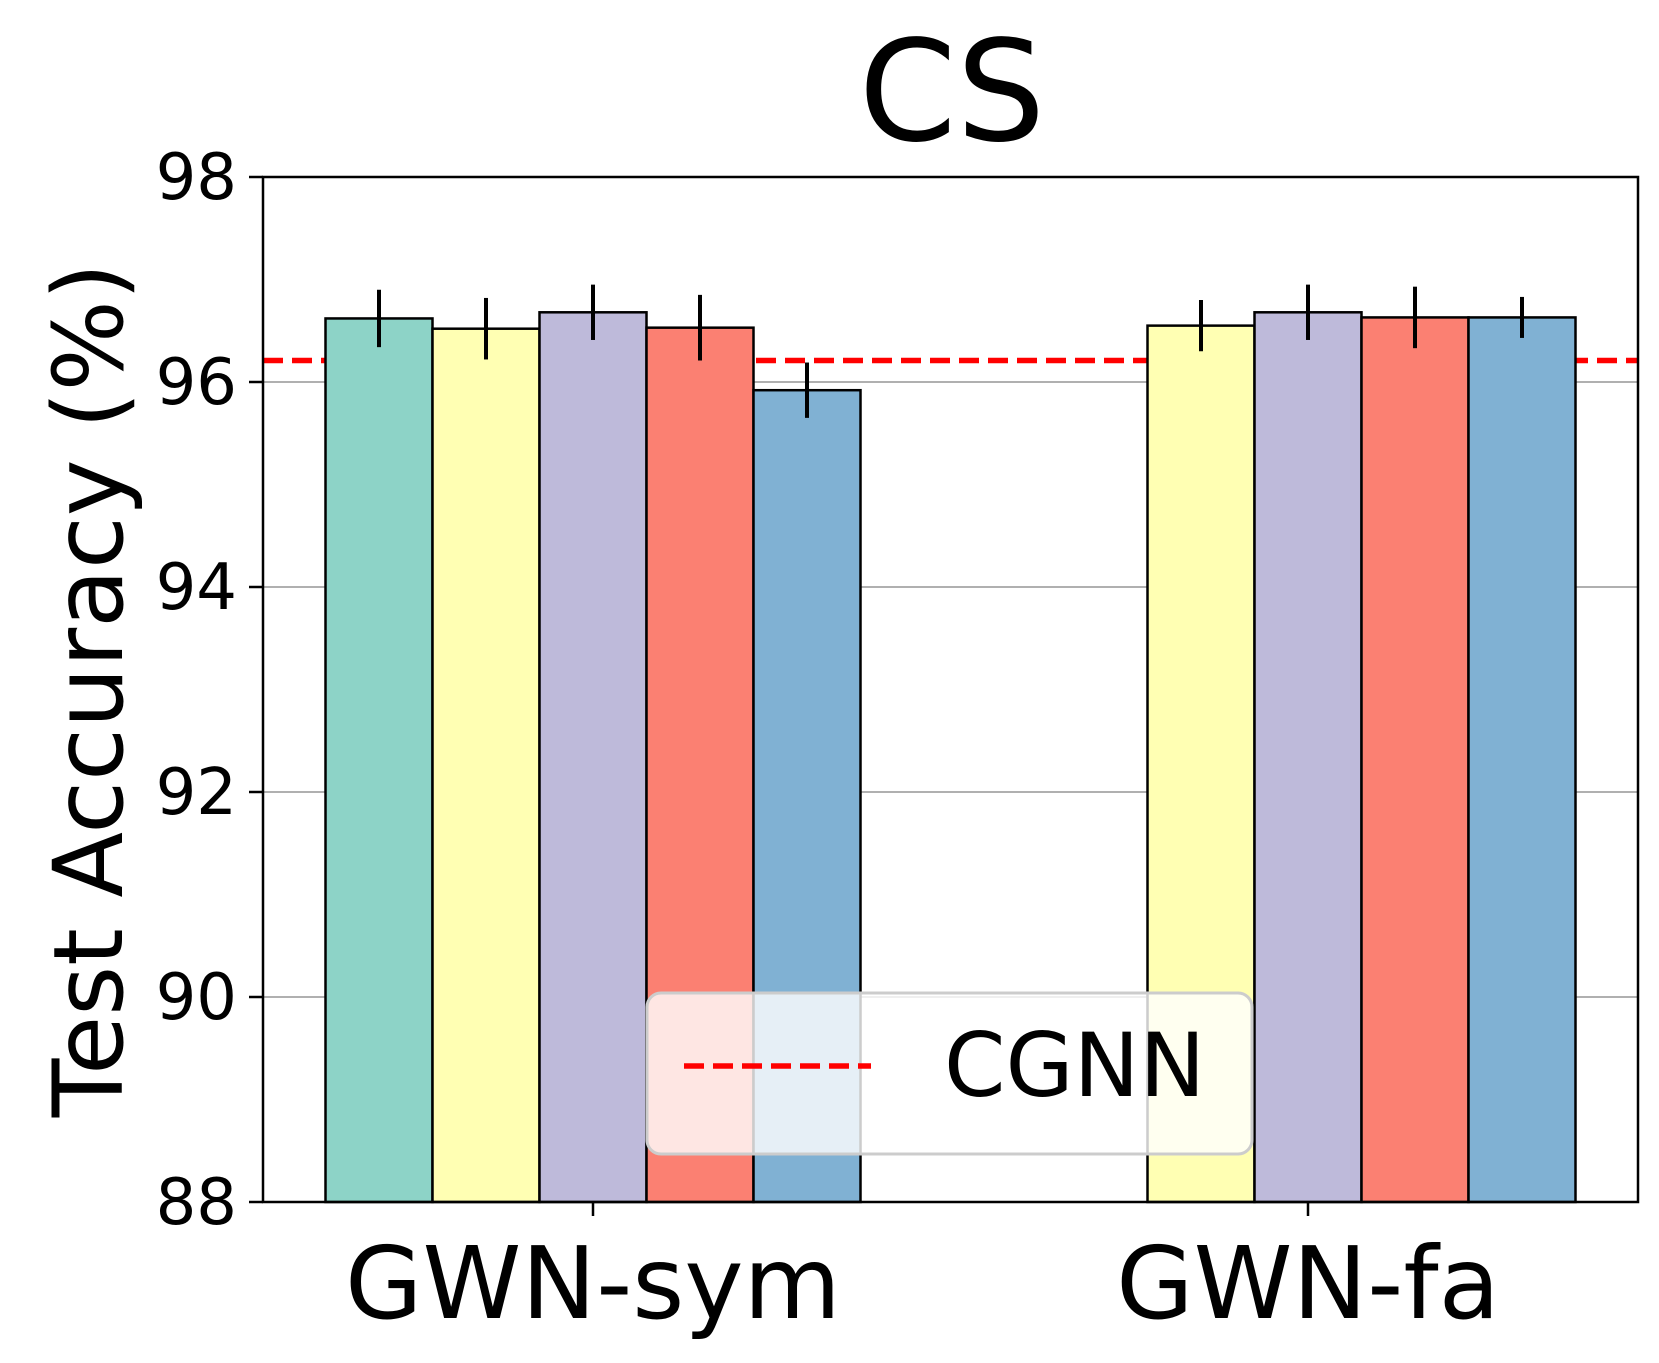 The height and width of the screenshot is (1363, 1659). I want to click on chart-title: CS, so click(952, 92).